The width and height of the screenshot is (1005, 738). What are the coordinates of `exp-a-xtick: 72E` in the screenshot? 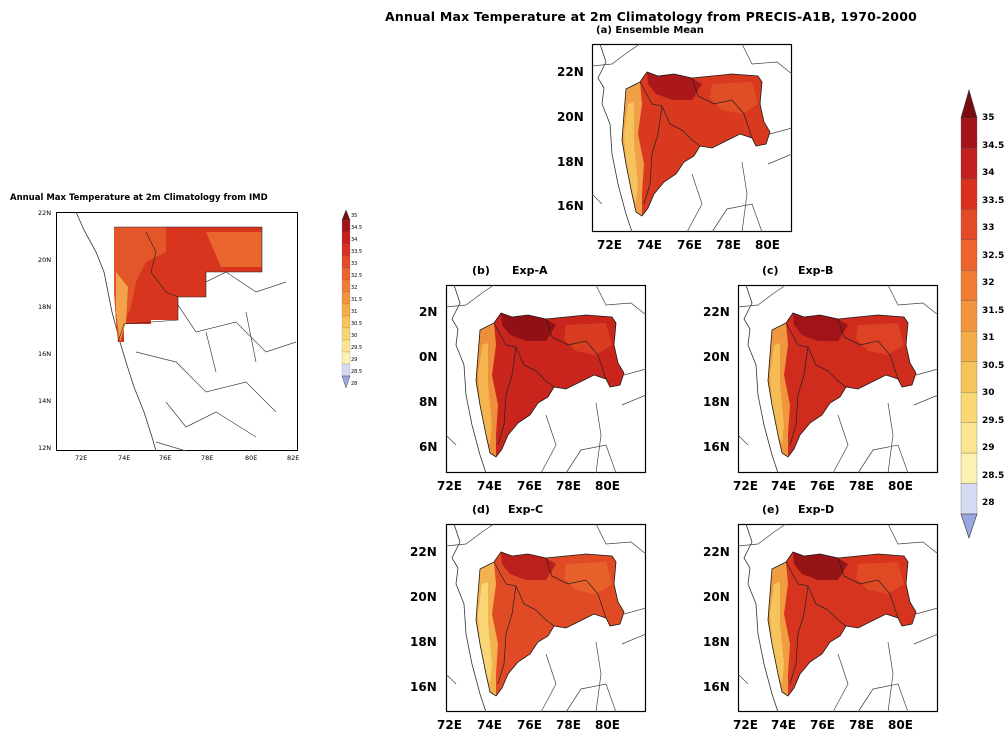 It's located at (449, 486).